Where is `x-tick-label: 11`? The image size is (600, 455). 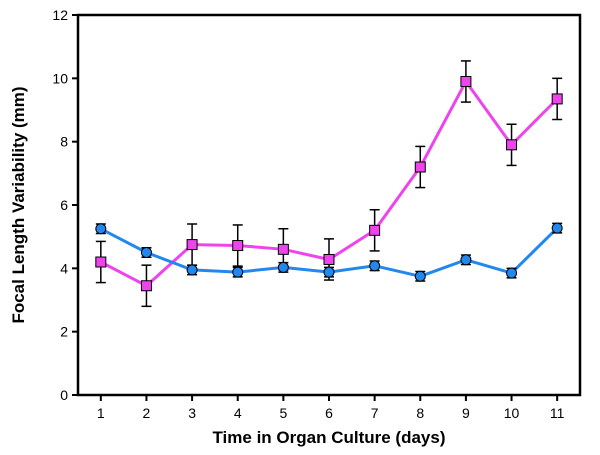
x-tick-label: 11 is located at coordinates (557, 413).